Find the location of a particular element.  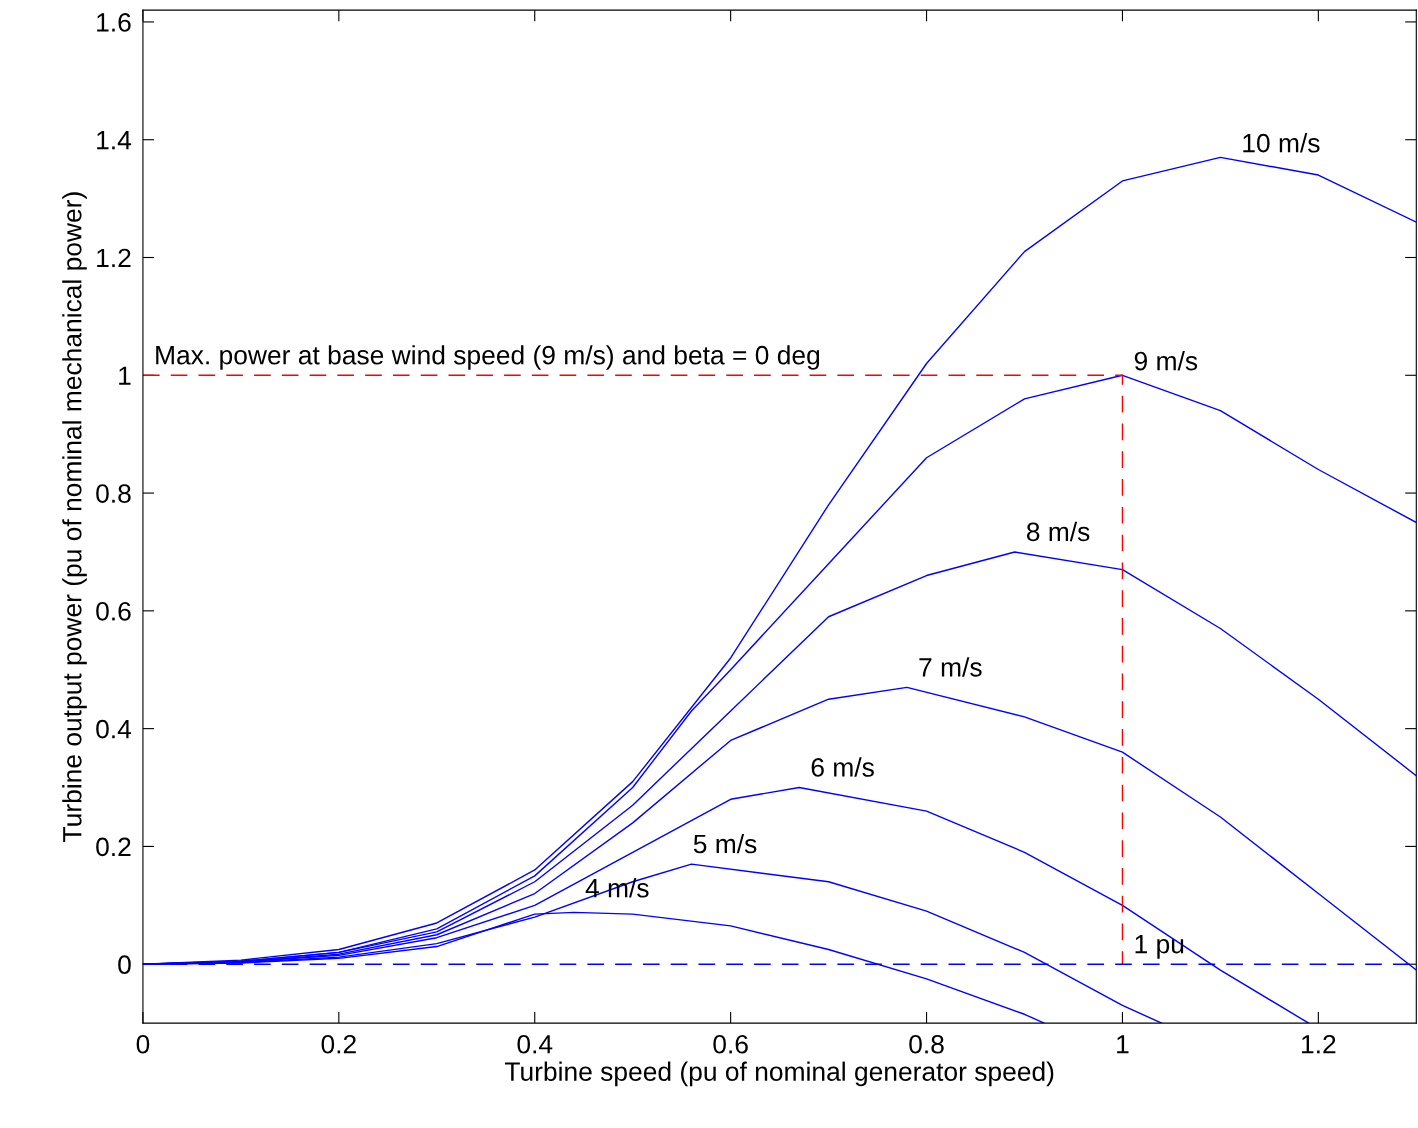

annotation: 4 m/s is located at coordinates (617, 888).